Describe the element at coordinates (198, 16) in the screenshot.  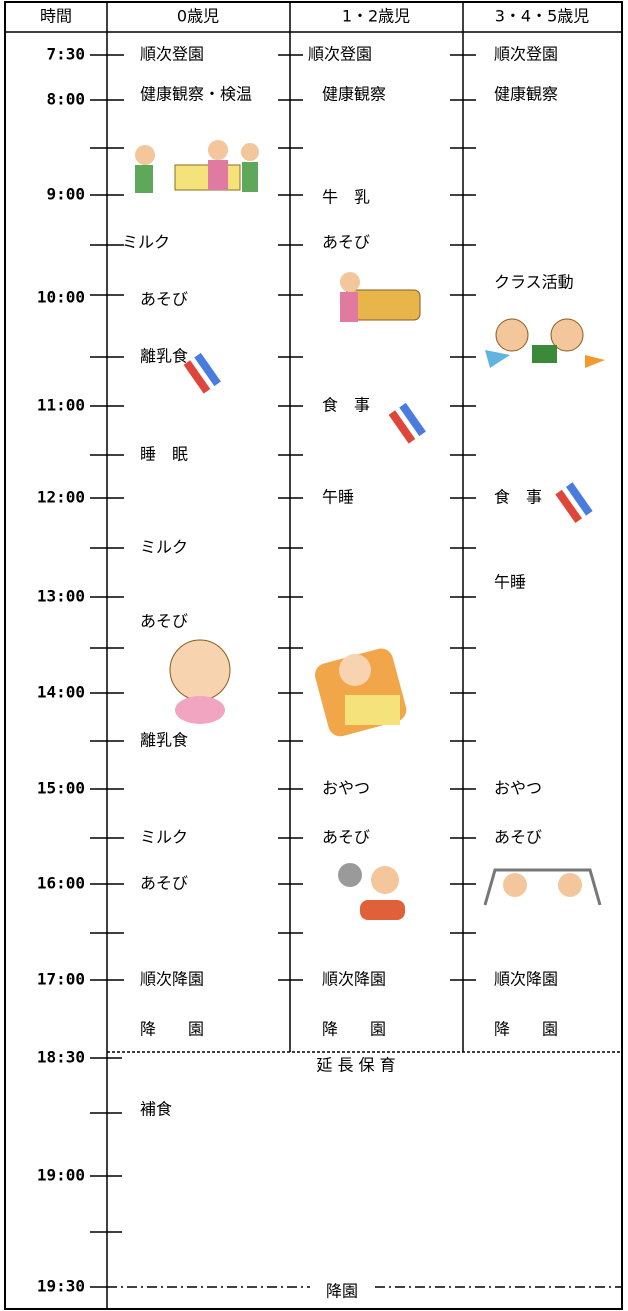
I see `header-cell: 0歳児` at that location.